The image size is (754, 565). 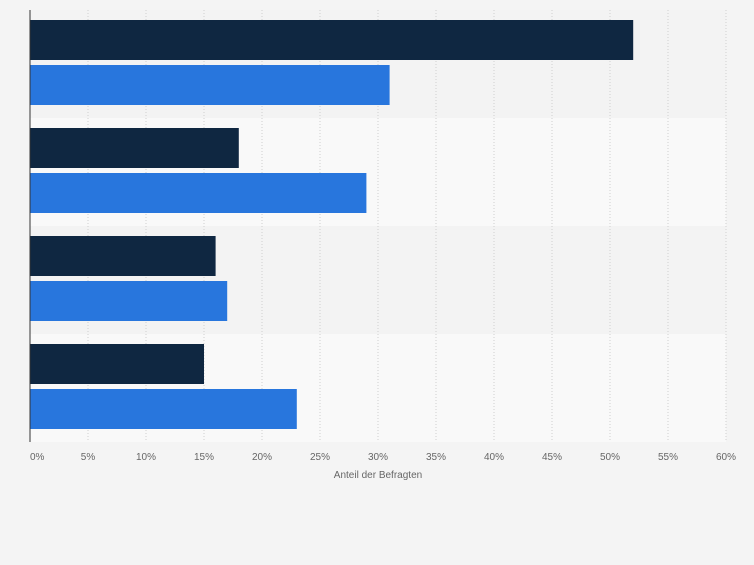 I want to click on x-tick-label: 0%, so click(x=37, y=457).